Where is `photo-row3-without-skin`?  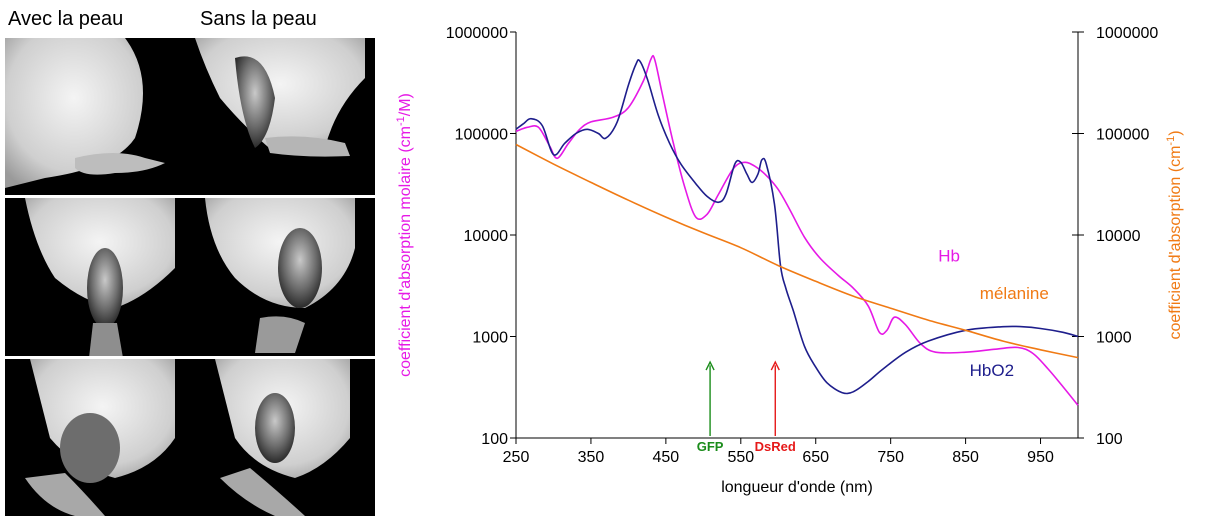
photo-row3-without-skin is located at coordinates (282, 437).